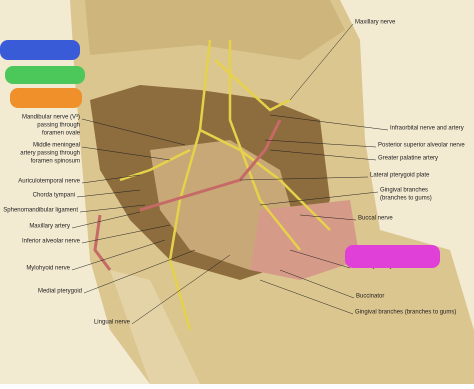  Describe the element at coordinates (51, 242) in the screenshot. I see `label: Inferior alveolar nerve` at that location.